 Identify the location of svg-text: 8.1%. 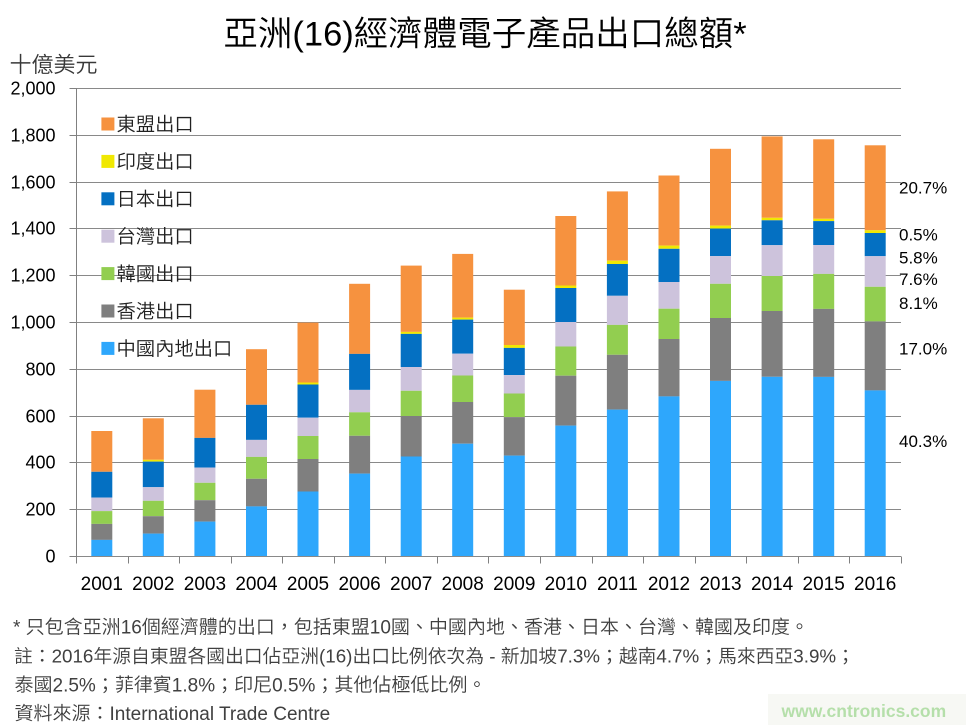
(918, 303).